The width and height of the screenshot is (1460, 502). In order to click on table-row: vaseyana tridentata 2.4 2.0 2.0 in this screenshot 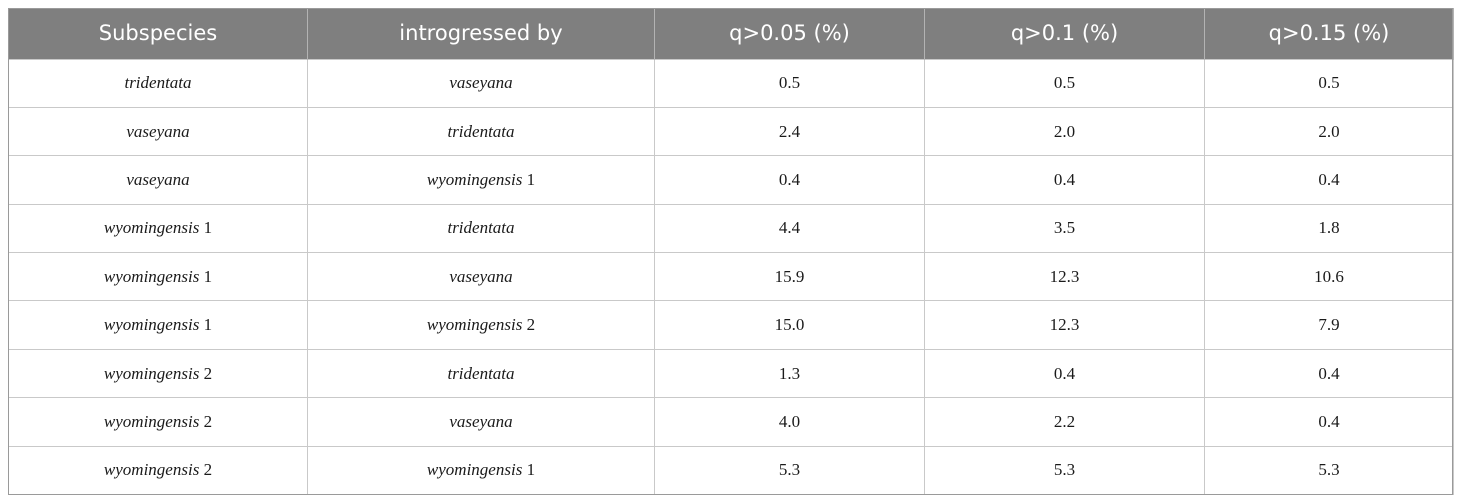, I will do `click(731, 131)`.